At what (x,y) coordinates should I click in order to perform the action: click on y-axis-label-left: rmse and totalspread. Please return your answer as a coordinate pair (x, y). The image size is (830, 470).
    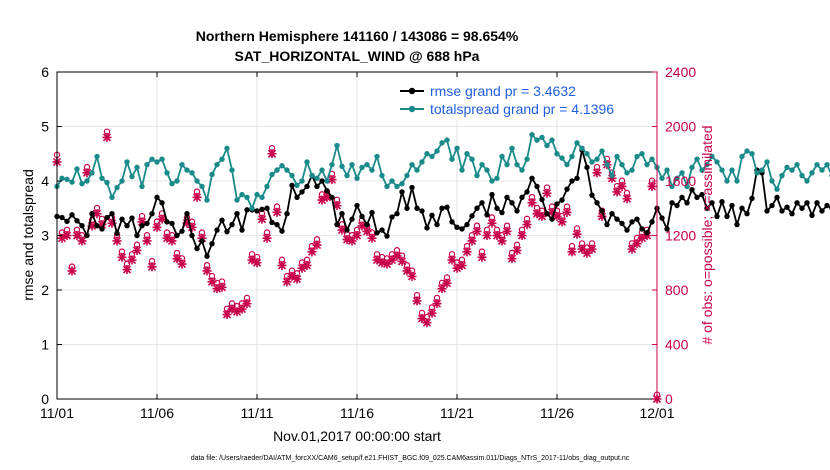
    Looking at the image, I should click on (28, 235).